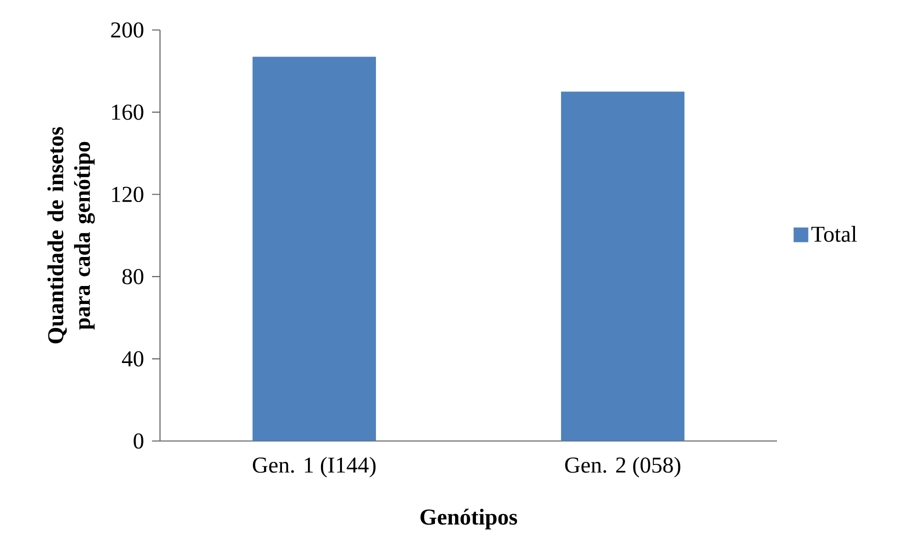 The height and width of the screenshot is (539, 912). I want to click on y-tick-label: 0, so click(139, 441).